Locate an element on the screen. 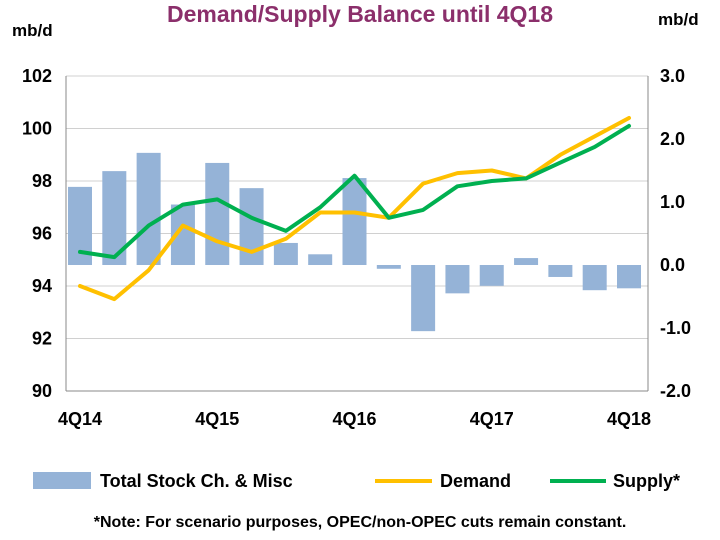 Image resolution: width=720 pixels, height=540 pixels. x-tick-label: 4Q17 is located at coordinates (492, 419).